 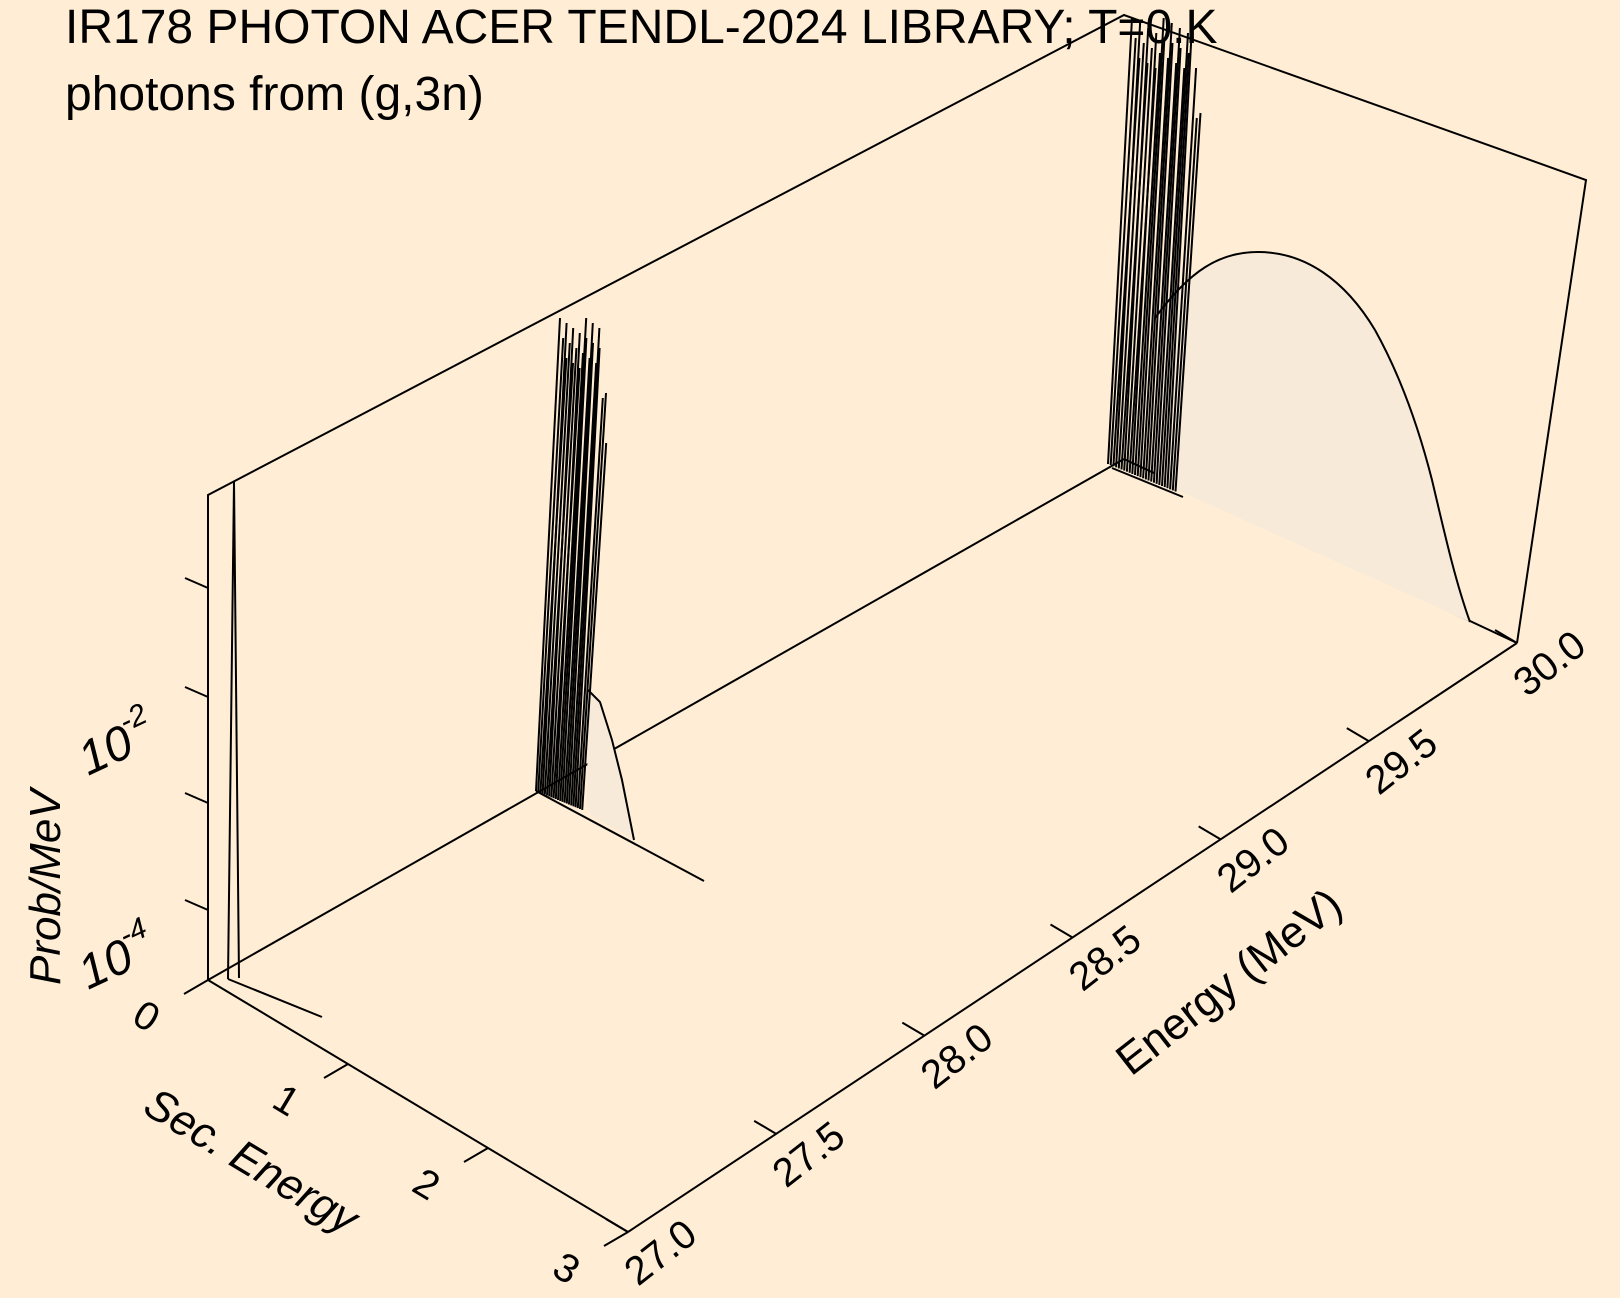 I want to click on prob-tick-label: 10-2, so click(x=111, y=741).